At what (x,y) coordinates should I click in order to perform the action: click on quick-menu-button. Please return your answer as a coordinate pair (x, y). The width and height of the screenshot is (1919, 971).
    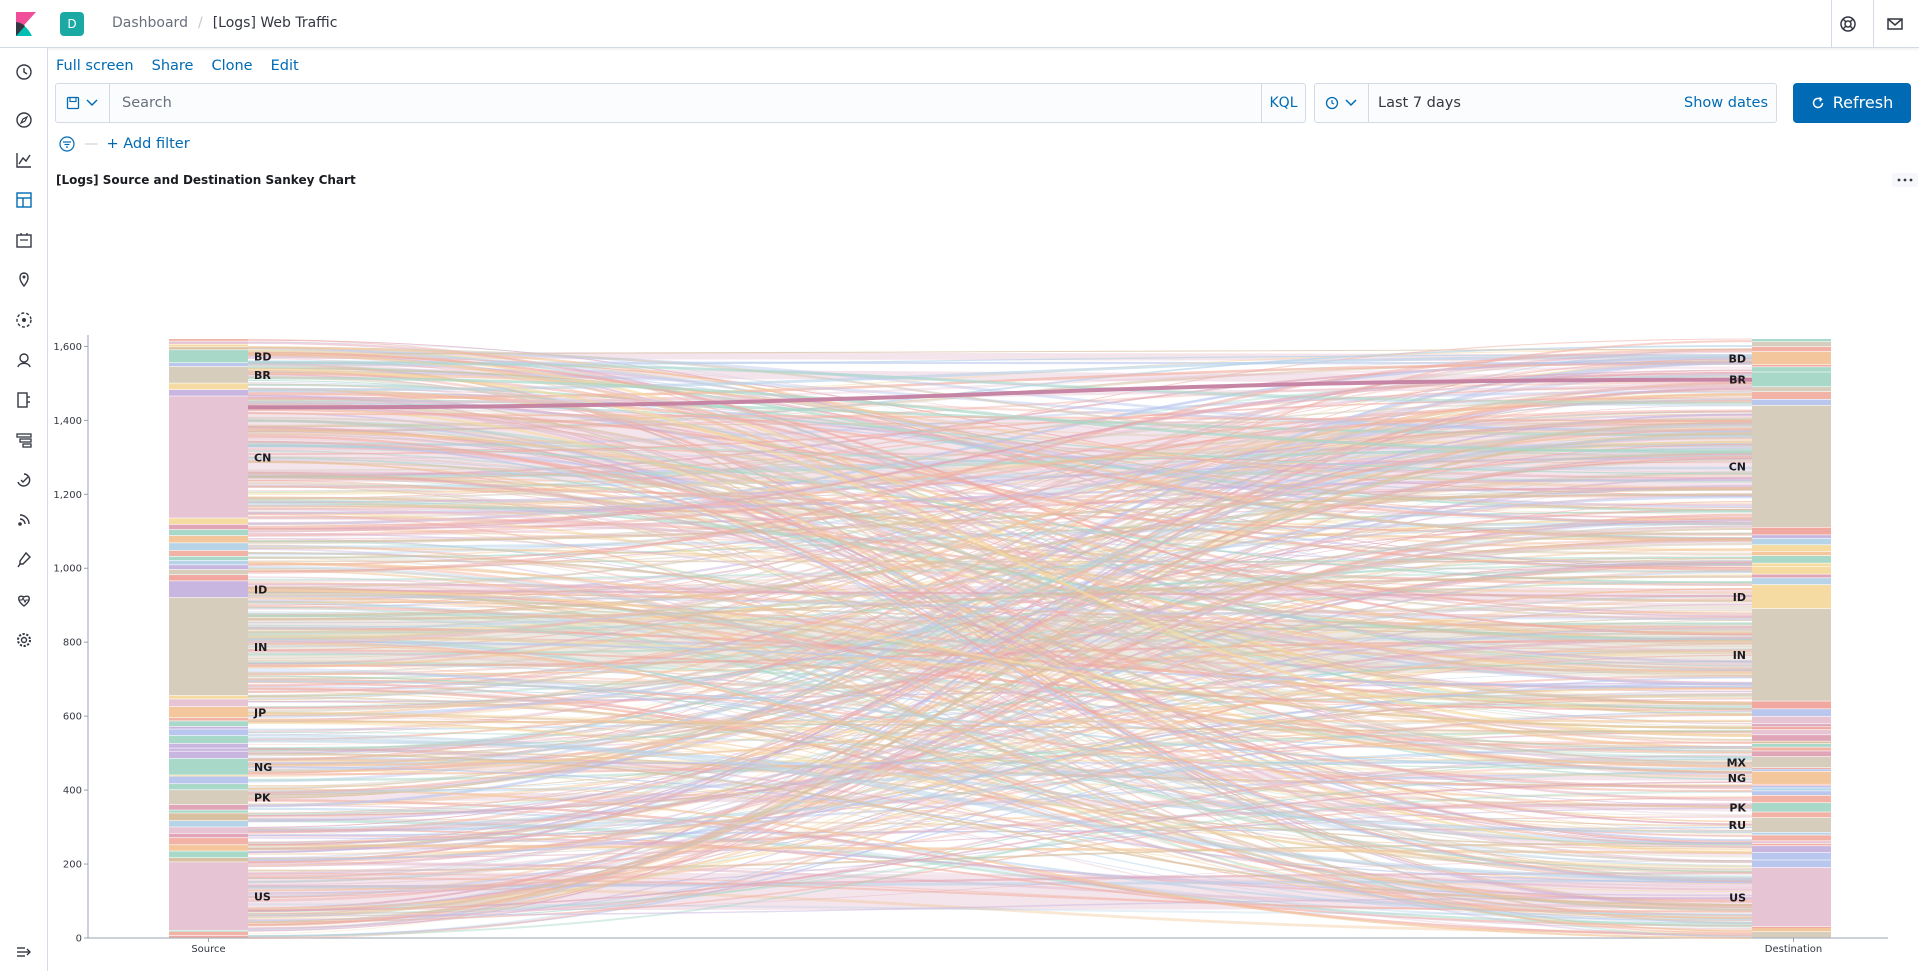
    Looking at the image, I should click on (1342, 103).